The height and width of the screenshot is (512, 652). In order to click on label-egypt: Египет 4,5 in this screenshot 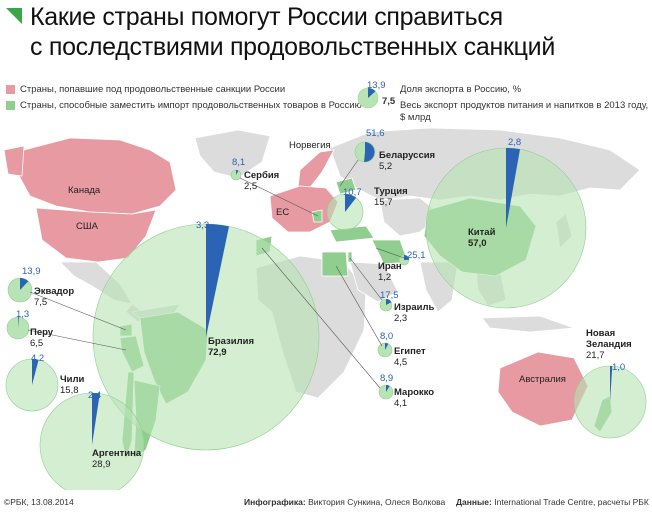, I will do `click(410, 357)`.